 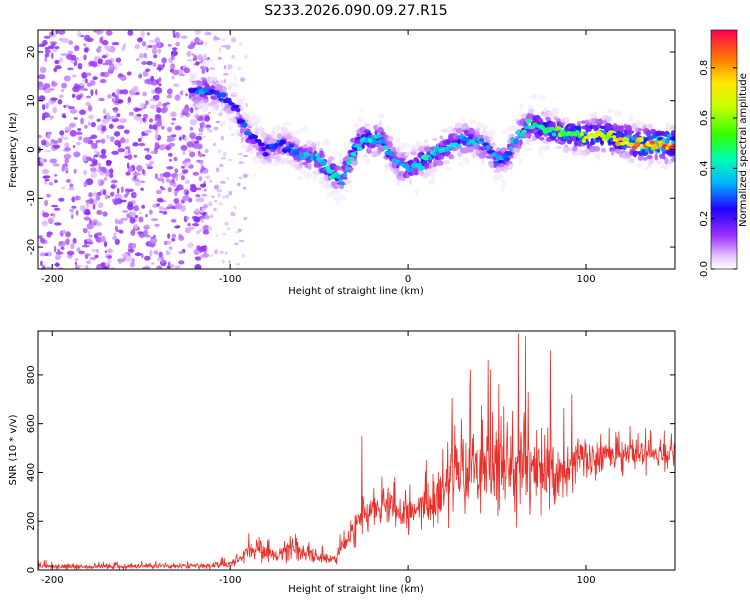 I want to click on y-tick-label: 10, so click(x=31, y=100).